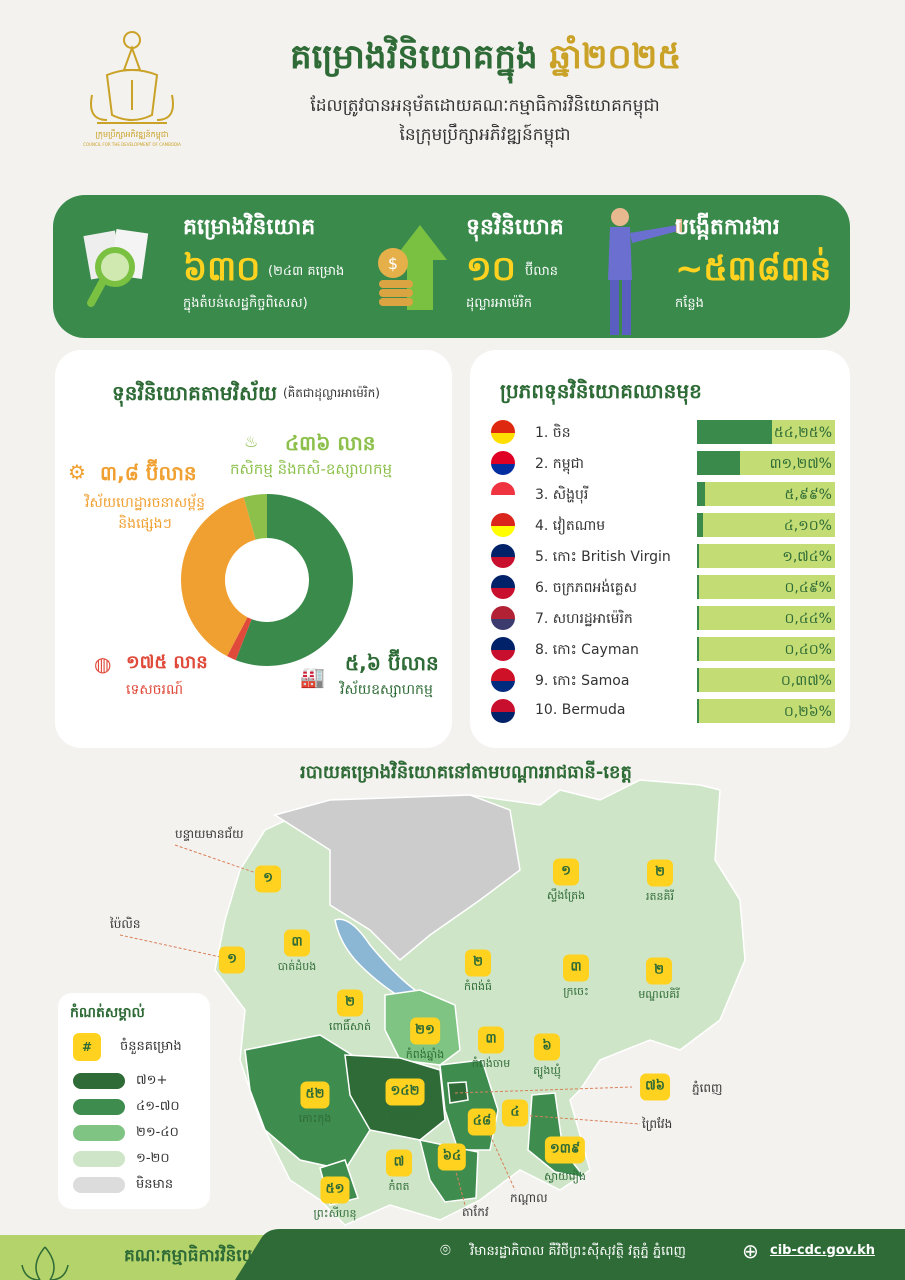 The image size is (905, 1280). I want to click on factory-icon: 🏭, so click(312, 677).